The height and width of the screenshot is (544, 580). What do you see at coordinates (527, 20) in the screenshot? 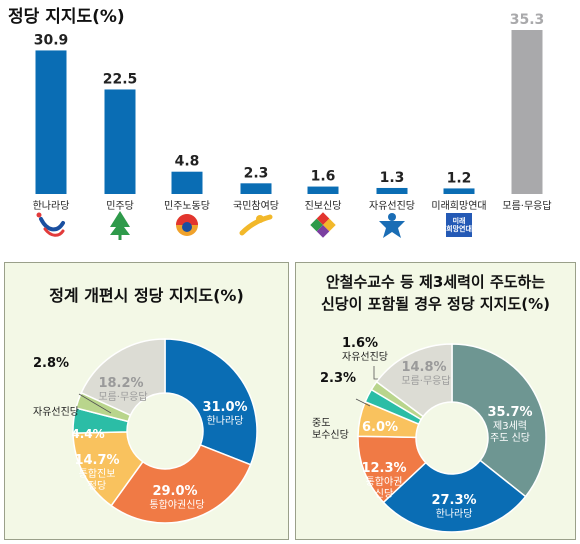
I see `bar-value-label: 35.3` at bounding box center [527, 20].